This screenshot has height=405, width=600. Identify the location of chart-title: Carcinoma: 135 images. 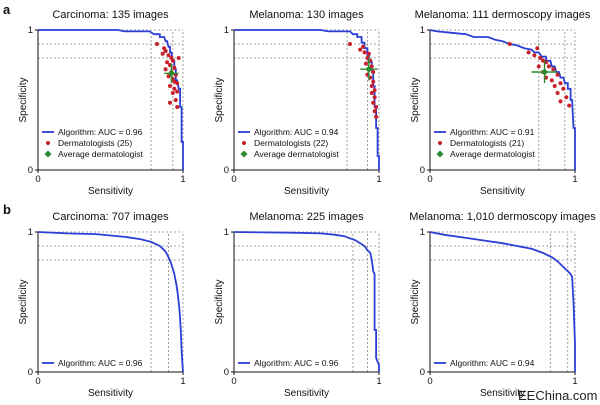
(110, 15).